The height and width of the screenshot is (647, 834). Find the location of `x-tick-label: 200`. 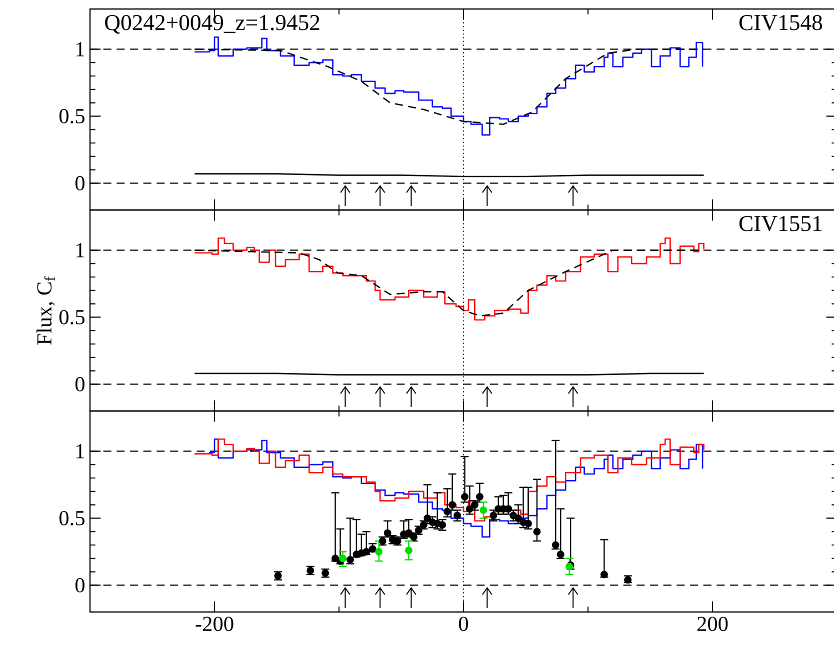

x-tick-label: 200 is located at coordinates (712, 624).